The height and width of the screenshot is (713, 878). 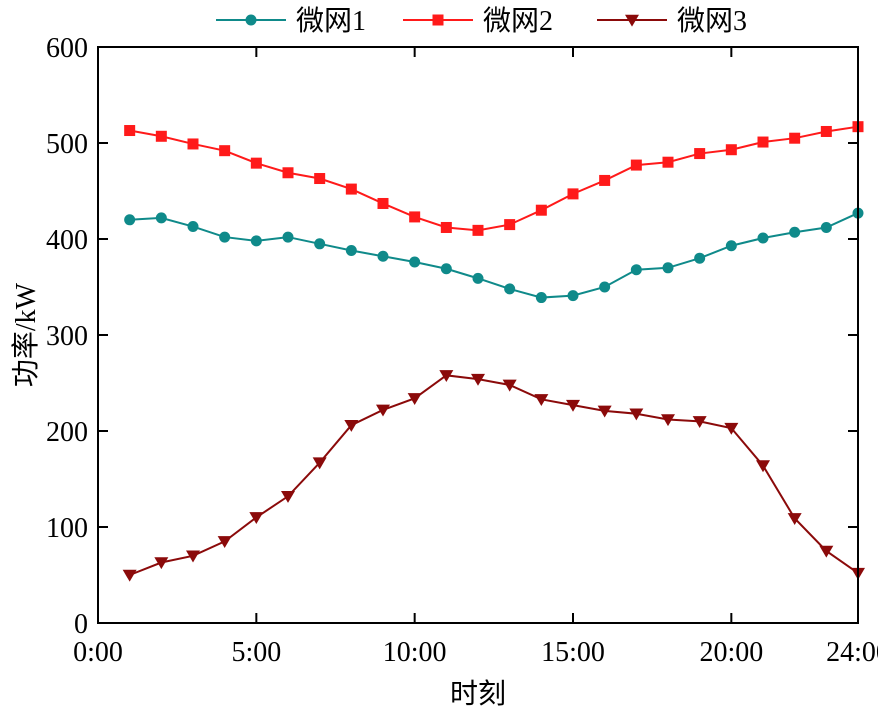 I want to click on legend-label: 微网2, so click(x=518, y=21).